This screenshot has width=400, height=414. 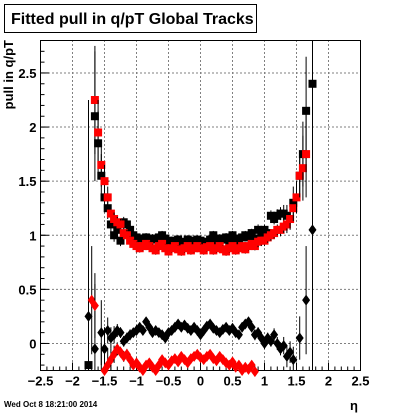 I want to click on y-axis-label: pull in q/pT, so click(x=8, y=74).